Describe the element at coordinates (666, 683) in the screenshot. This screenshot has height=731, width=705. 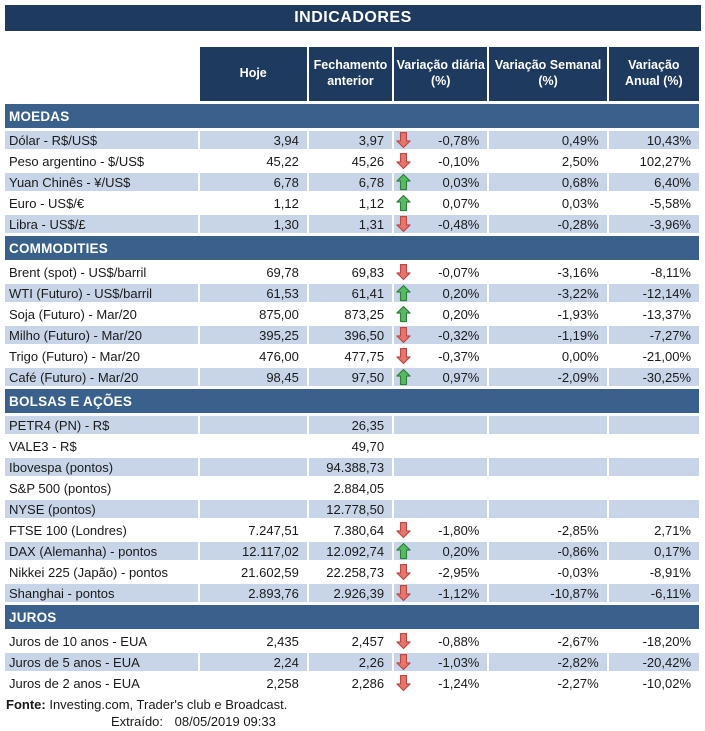
I see `cell-variacao-anual: -10,02%` at that location.